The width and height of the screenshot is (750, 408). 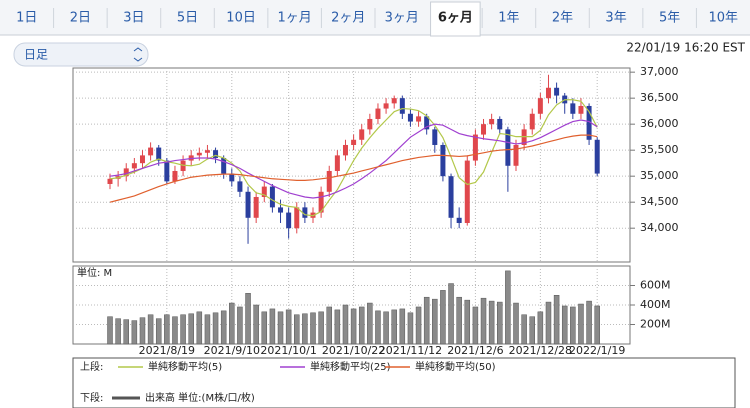 What do you see at coordinates (167, 350) in the screenshot?
I see `x-tick-label: 2021/8/19` at bounding box center [167, 350].